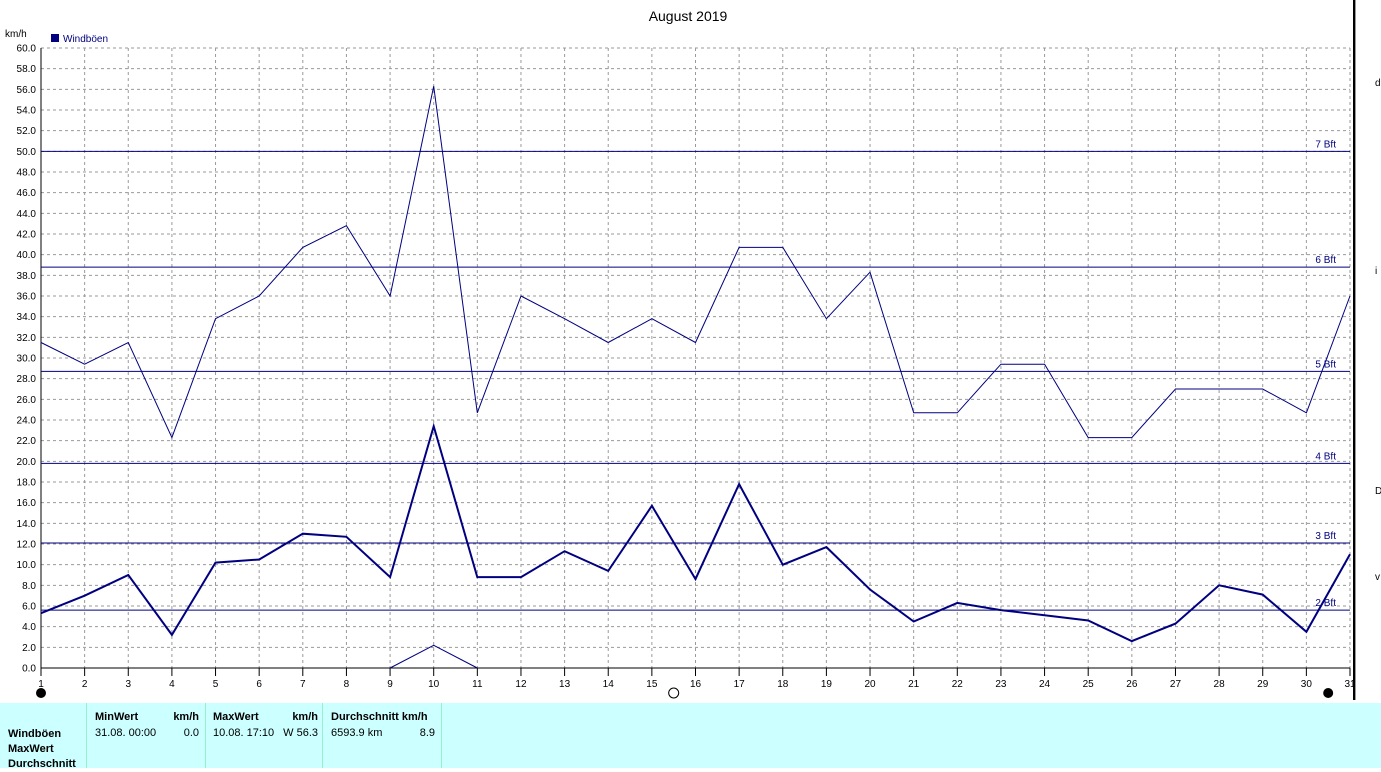 Image resolution: width=1381 pixels, height=772 pixels. Describe the element at coordinates (870, 684) in the screenshot. I see `x-tick-label: 20` at that location.